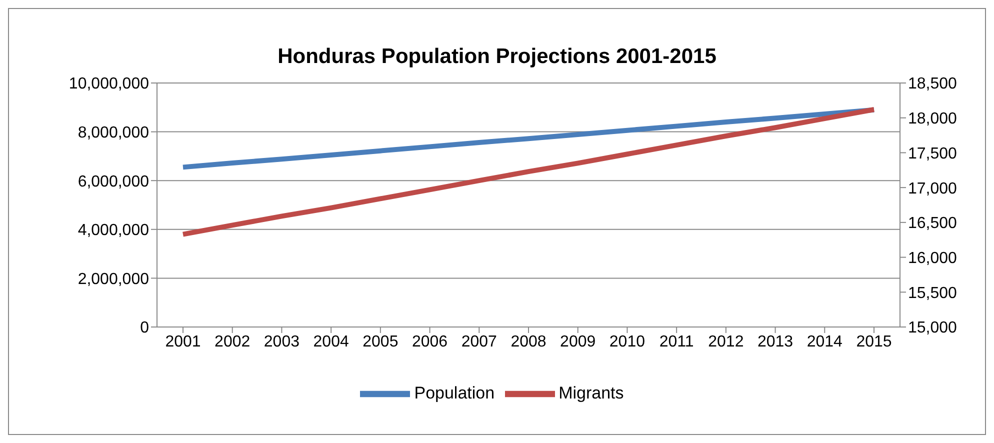 Image resolution: width=994 pixels, height=443 pixels. What do you see at coordinates (874, 341) in the screenshot?
I see `x-tick-label: 2015` at bounding box center [874, 341].